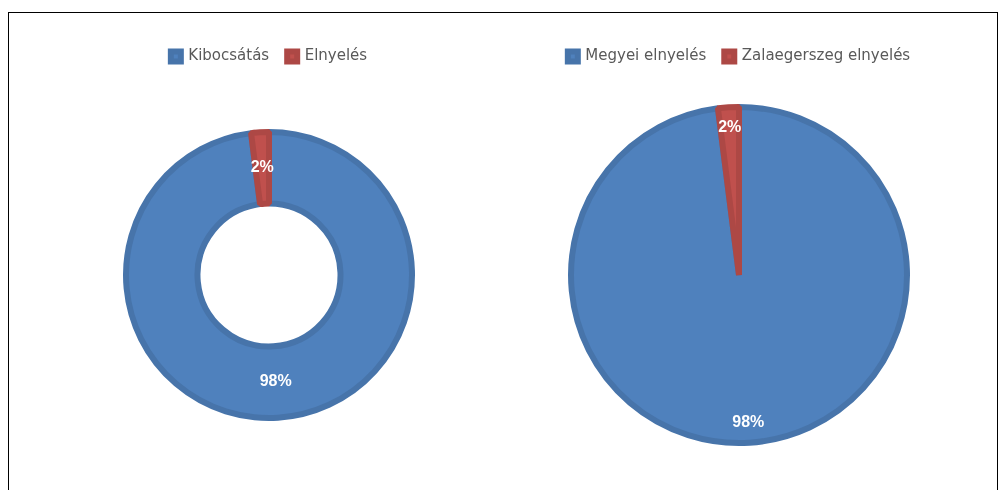  Describe the element at coordinates (229, 55) in the screenshot. I see `legend-label: Kibocsátás` at that location.